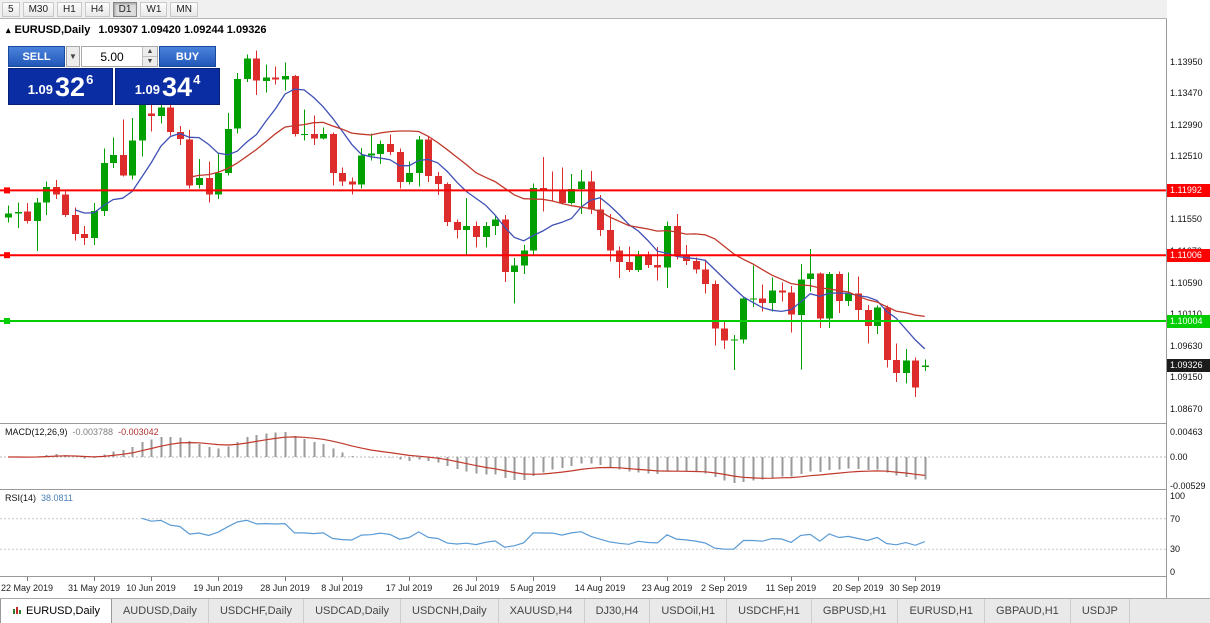 The image size is (1210, 623). Describe the element at coordinates (1178, 496) in the screenshot. I see `rsi-axis-label: 100` at that location.